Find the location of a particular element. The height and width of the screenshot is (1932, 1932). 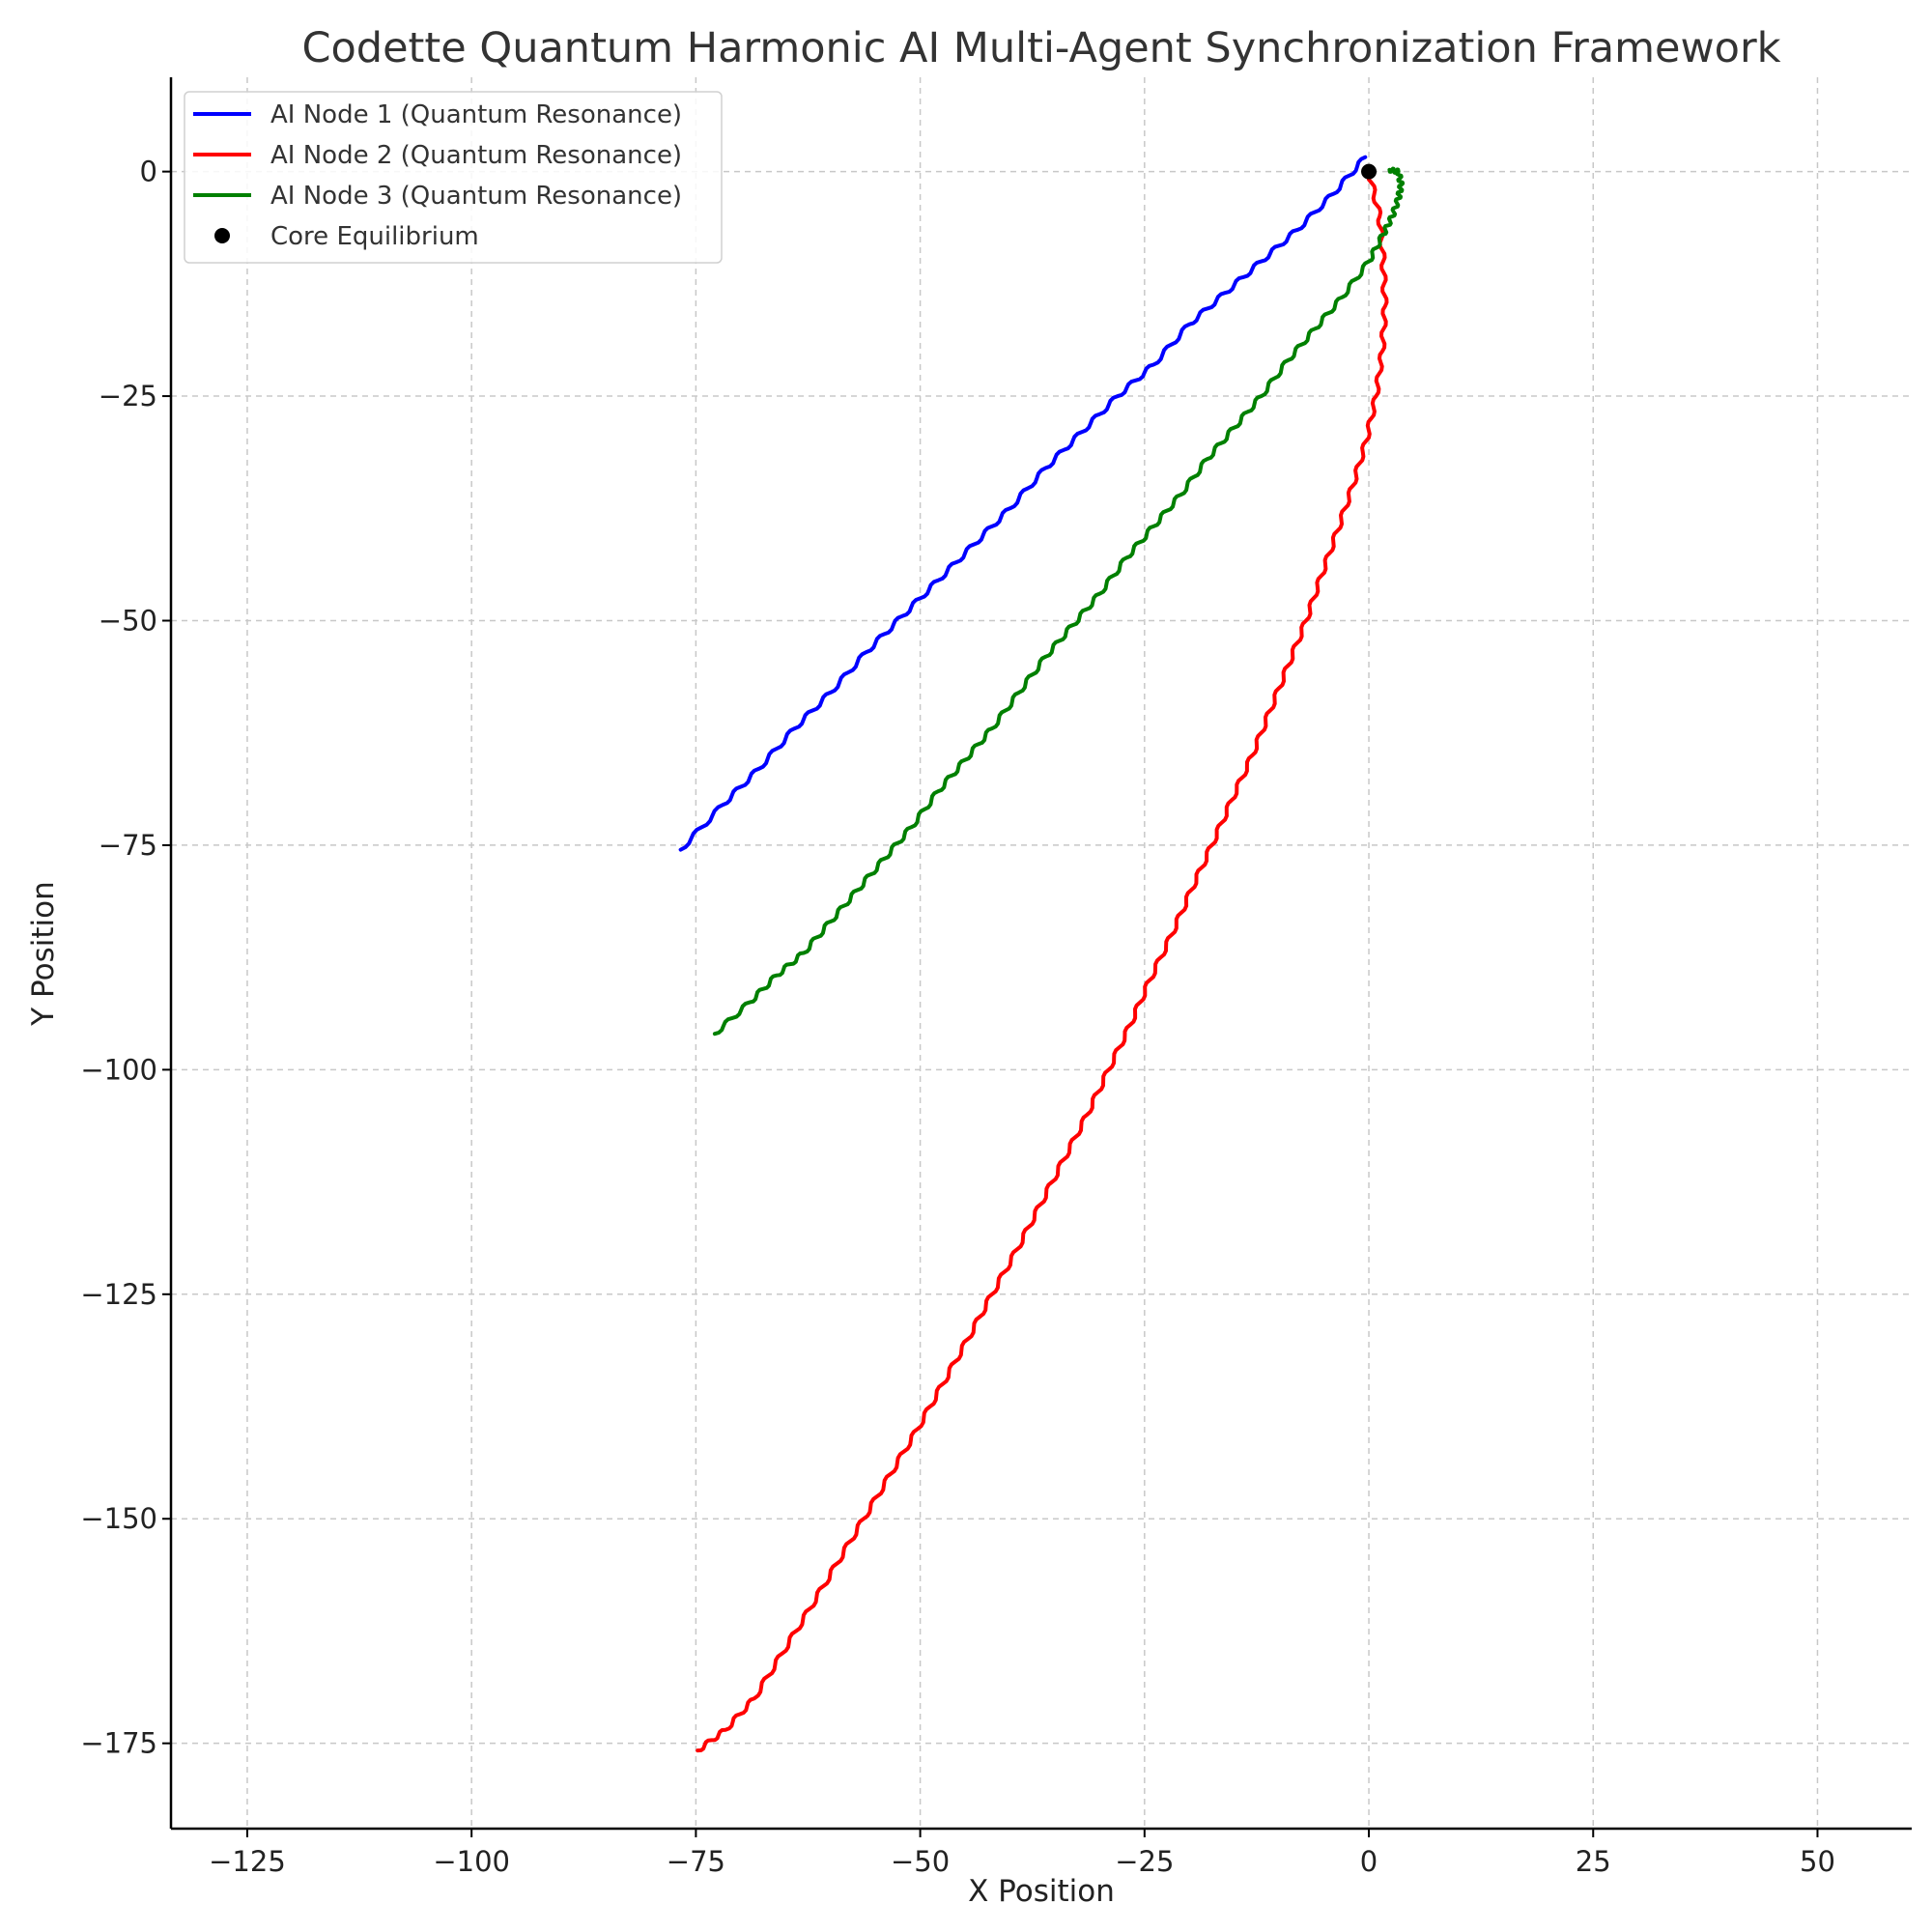

legend-box is located at coordinates (453, 177).